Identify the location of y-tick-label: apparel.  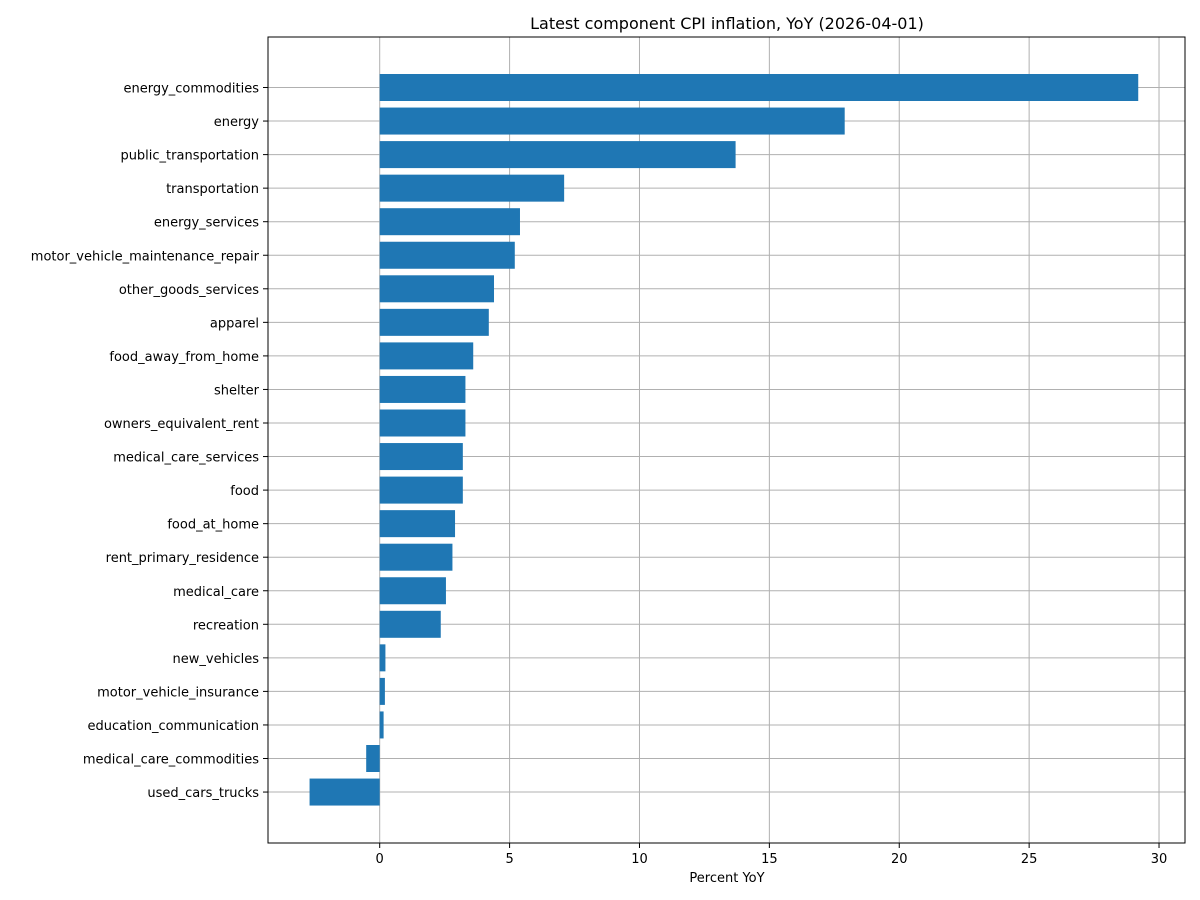
(234, 323).